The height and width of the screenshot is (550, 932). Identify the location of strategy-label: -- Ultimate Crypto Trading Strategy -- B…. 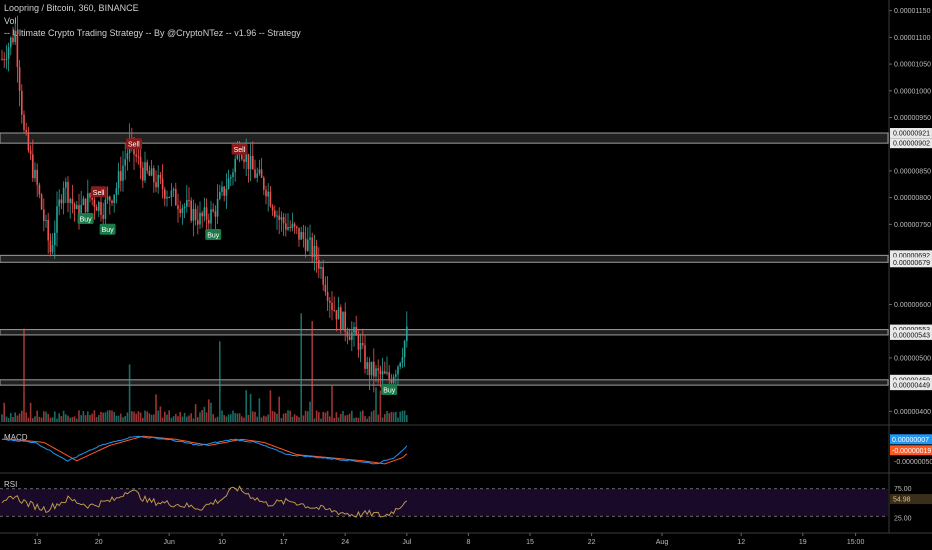
(152, 33).